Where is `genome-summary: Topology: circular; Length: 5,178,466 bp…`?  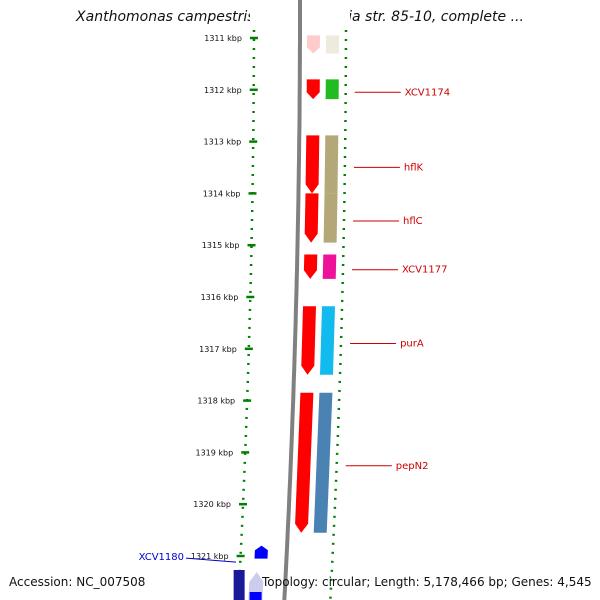
genome-summary: Topology: circular; Length: 5,178,466 bp… is located at coordinates (427, 582).